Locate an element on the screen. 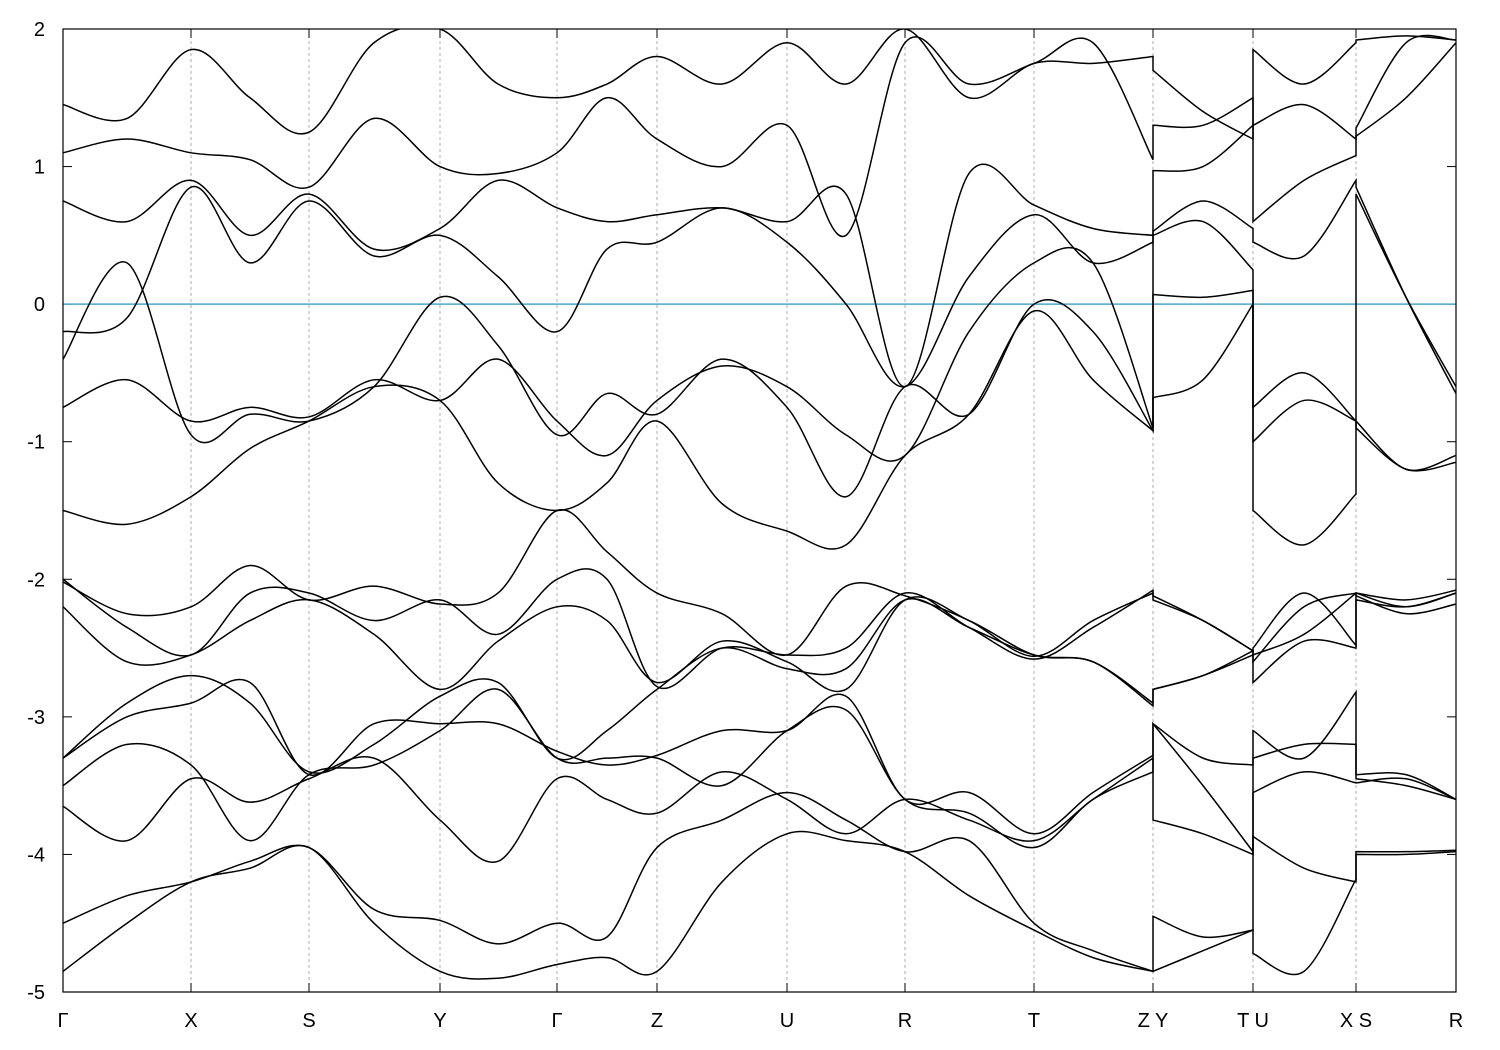  y-tick-label: -1 is located at coordinates (36, 443).